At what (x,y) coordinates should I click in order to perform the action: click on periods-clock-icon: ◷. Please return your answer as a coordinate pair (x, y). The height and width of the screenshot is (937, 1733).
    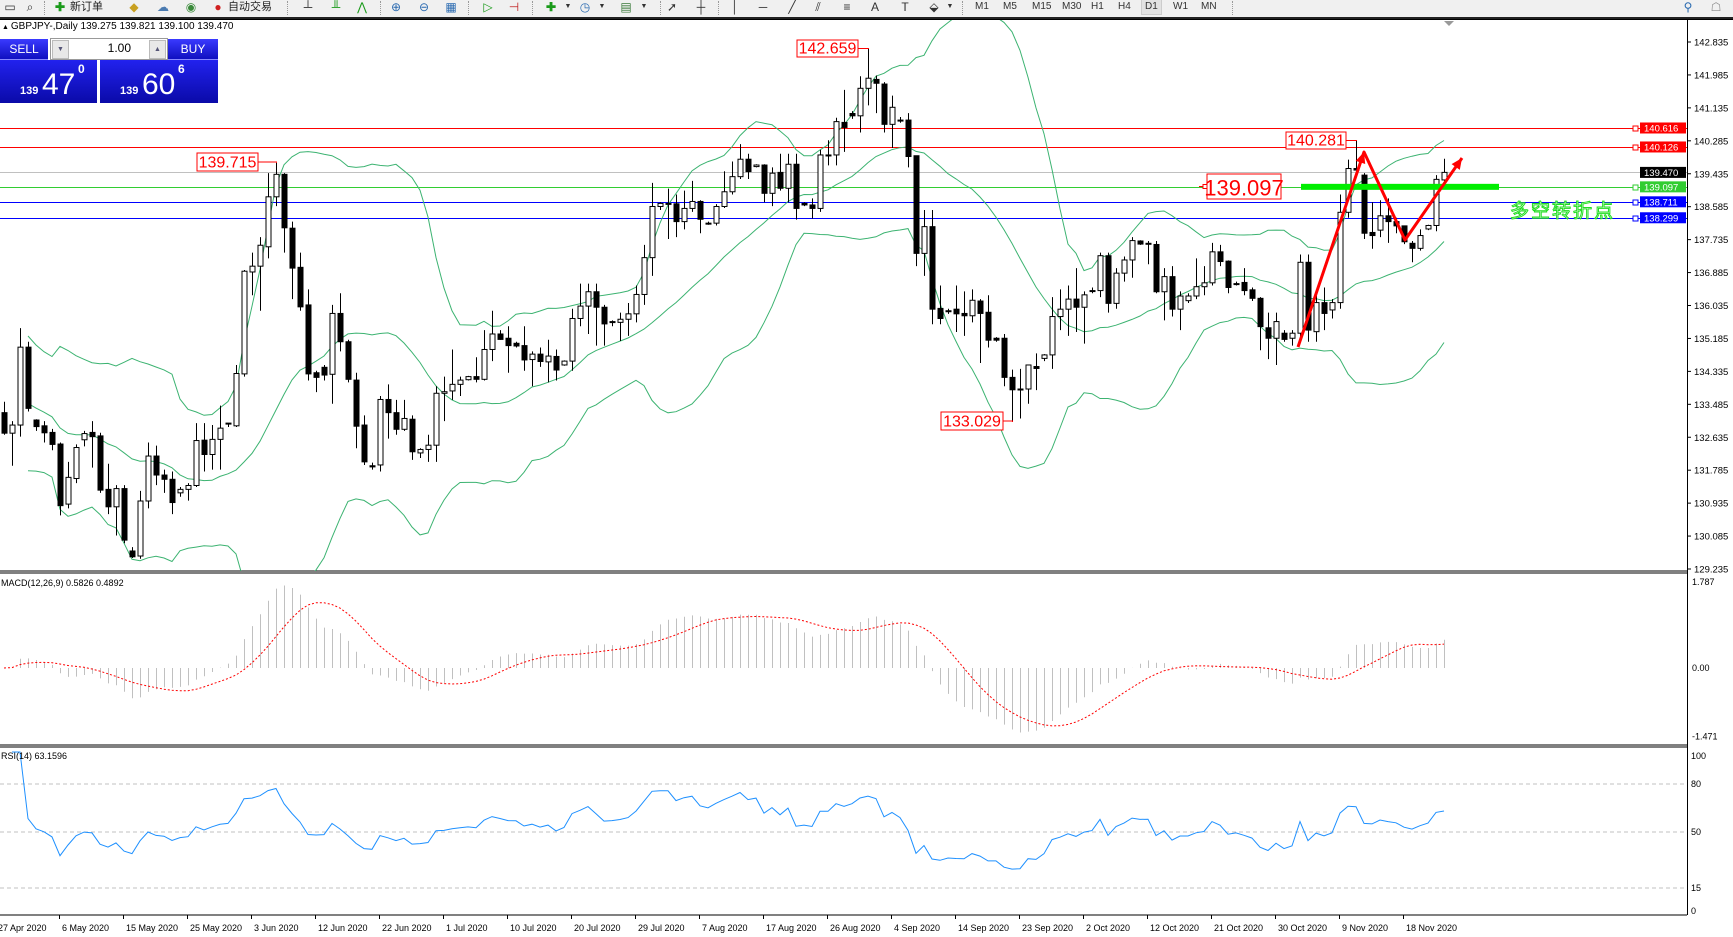
    Looking at the image, I should click on (585, 7).